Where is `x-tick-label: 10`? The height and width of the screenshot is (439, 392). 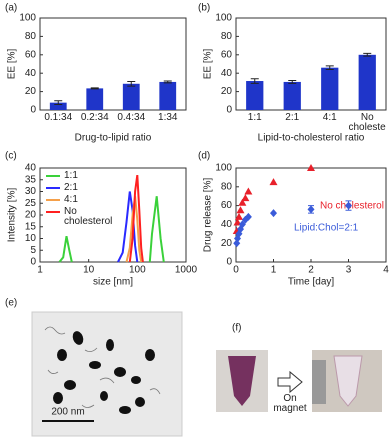 x-tick-label: 10 is located at coordinates (89, 270).